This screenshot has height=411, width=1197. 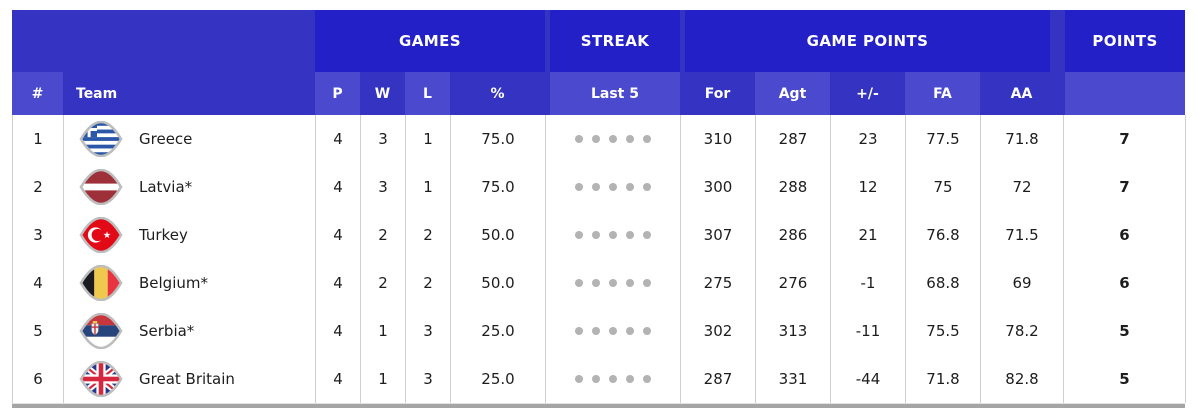 What do you see at coordinates (943, 379) in the screenshot?
I see `fa-cell: 71.8` at bounding box center [943, 379].